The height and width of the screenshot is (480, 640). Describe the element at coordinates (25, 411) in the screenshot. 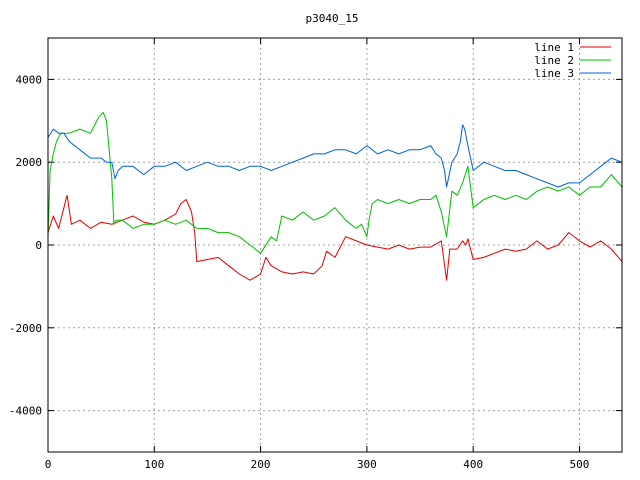

I see `y-tick-label: -4000` at that location.